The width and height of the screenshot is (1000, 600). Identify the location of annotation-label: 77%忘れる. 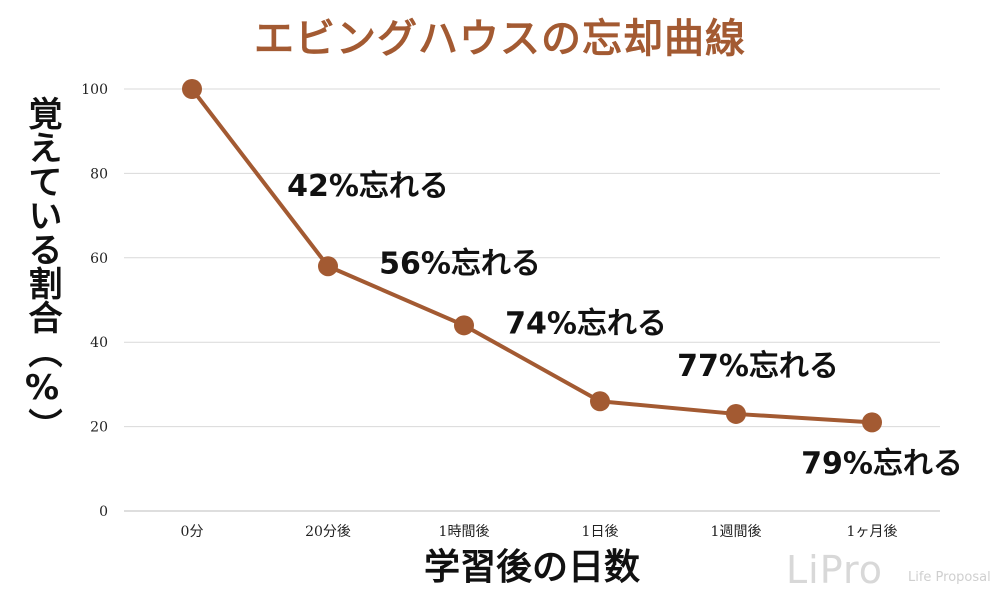
(758, 366).